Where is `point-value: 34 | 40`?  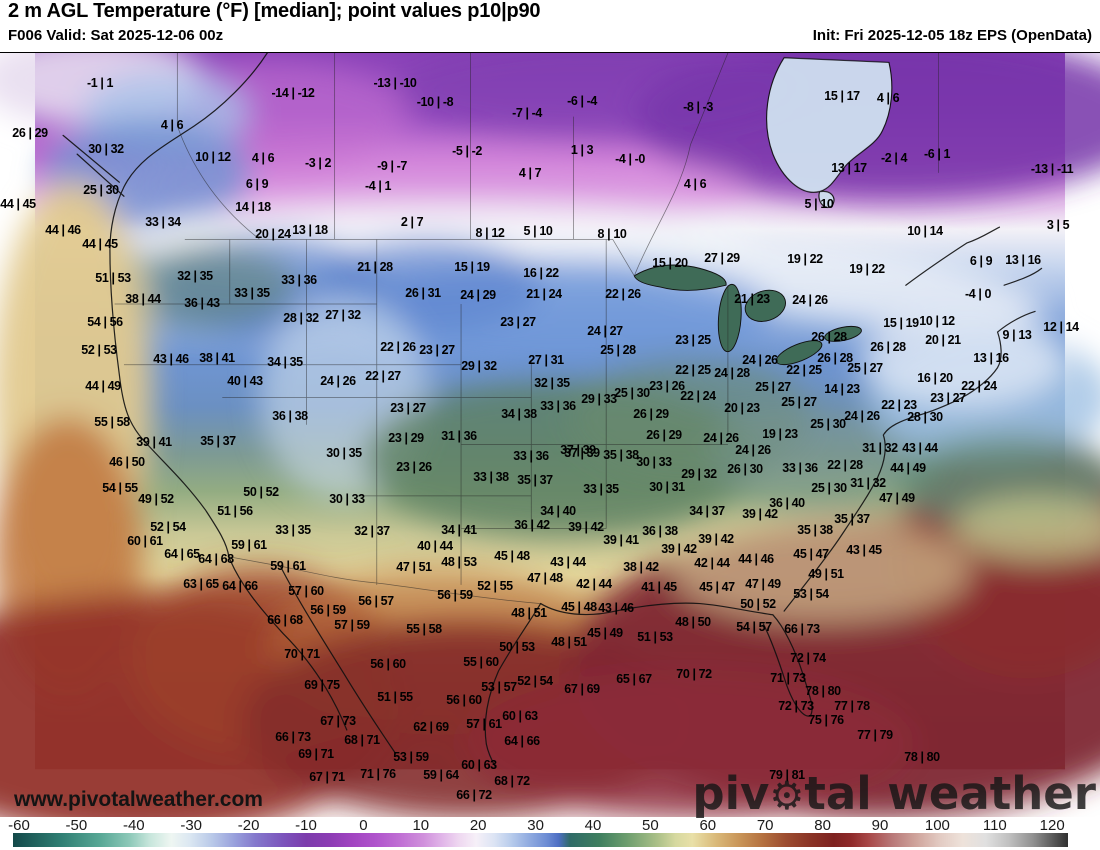 point-value: 34 | 40 is located at coordinates (558, 511).